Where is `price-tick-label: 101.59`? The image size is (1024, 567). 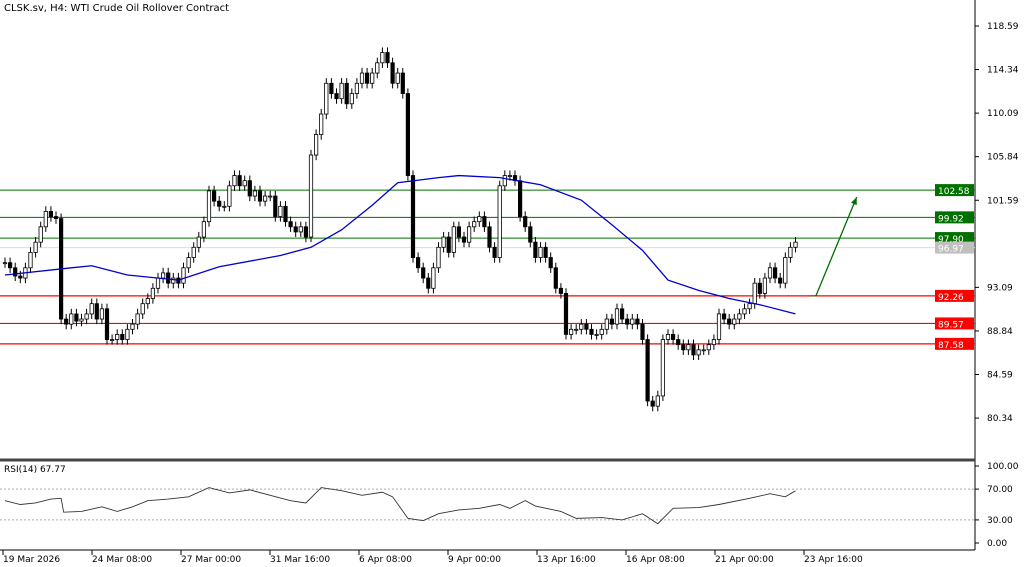
price-tick-label: 101.59 is located at coordinates (1003, 201).